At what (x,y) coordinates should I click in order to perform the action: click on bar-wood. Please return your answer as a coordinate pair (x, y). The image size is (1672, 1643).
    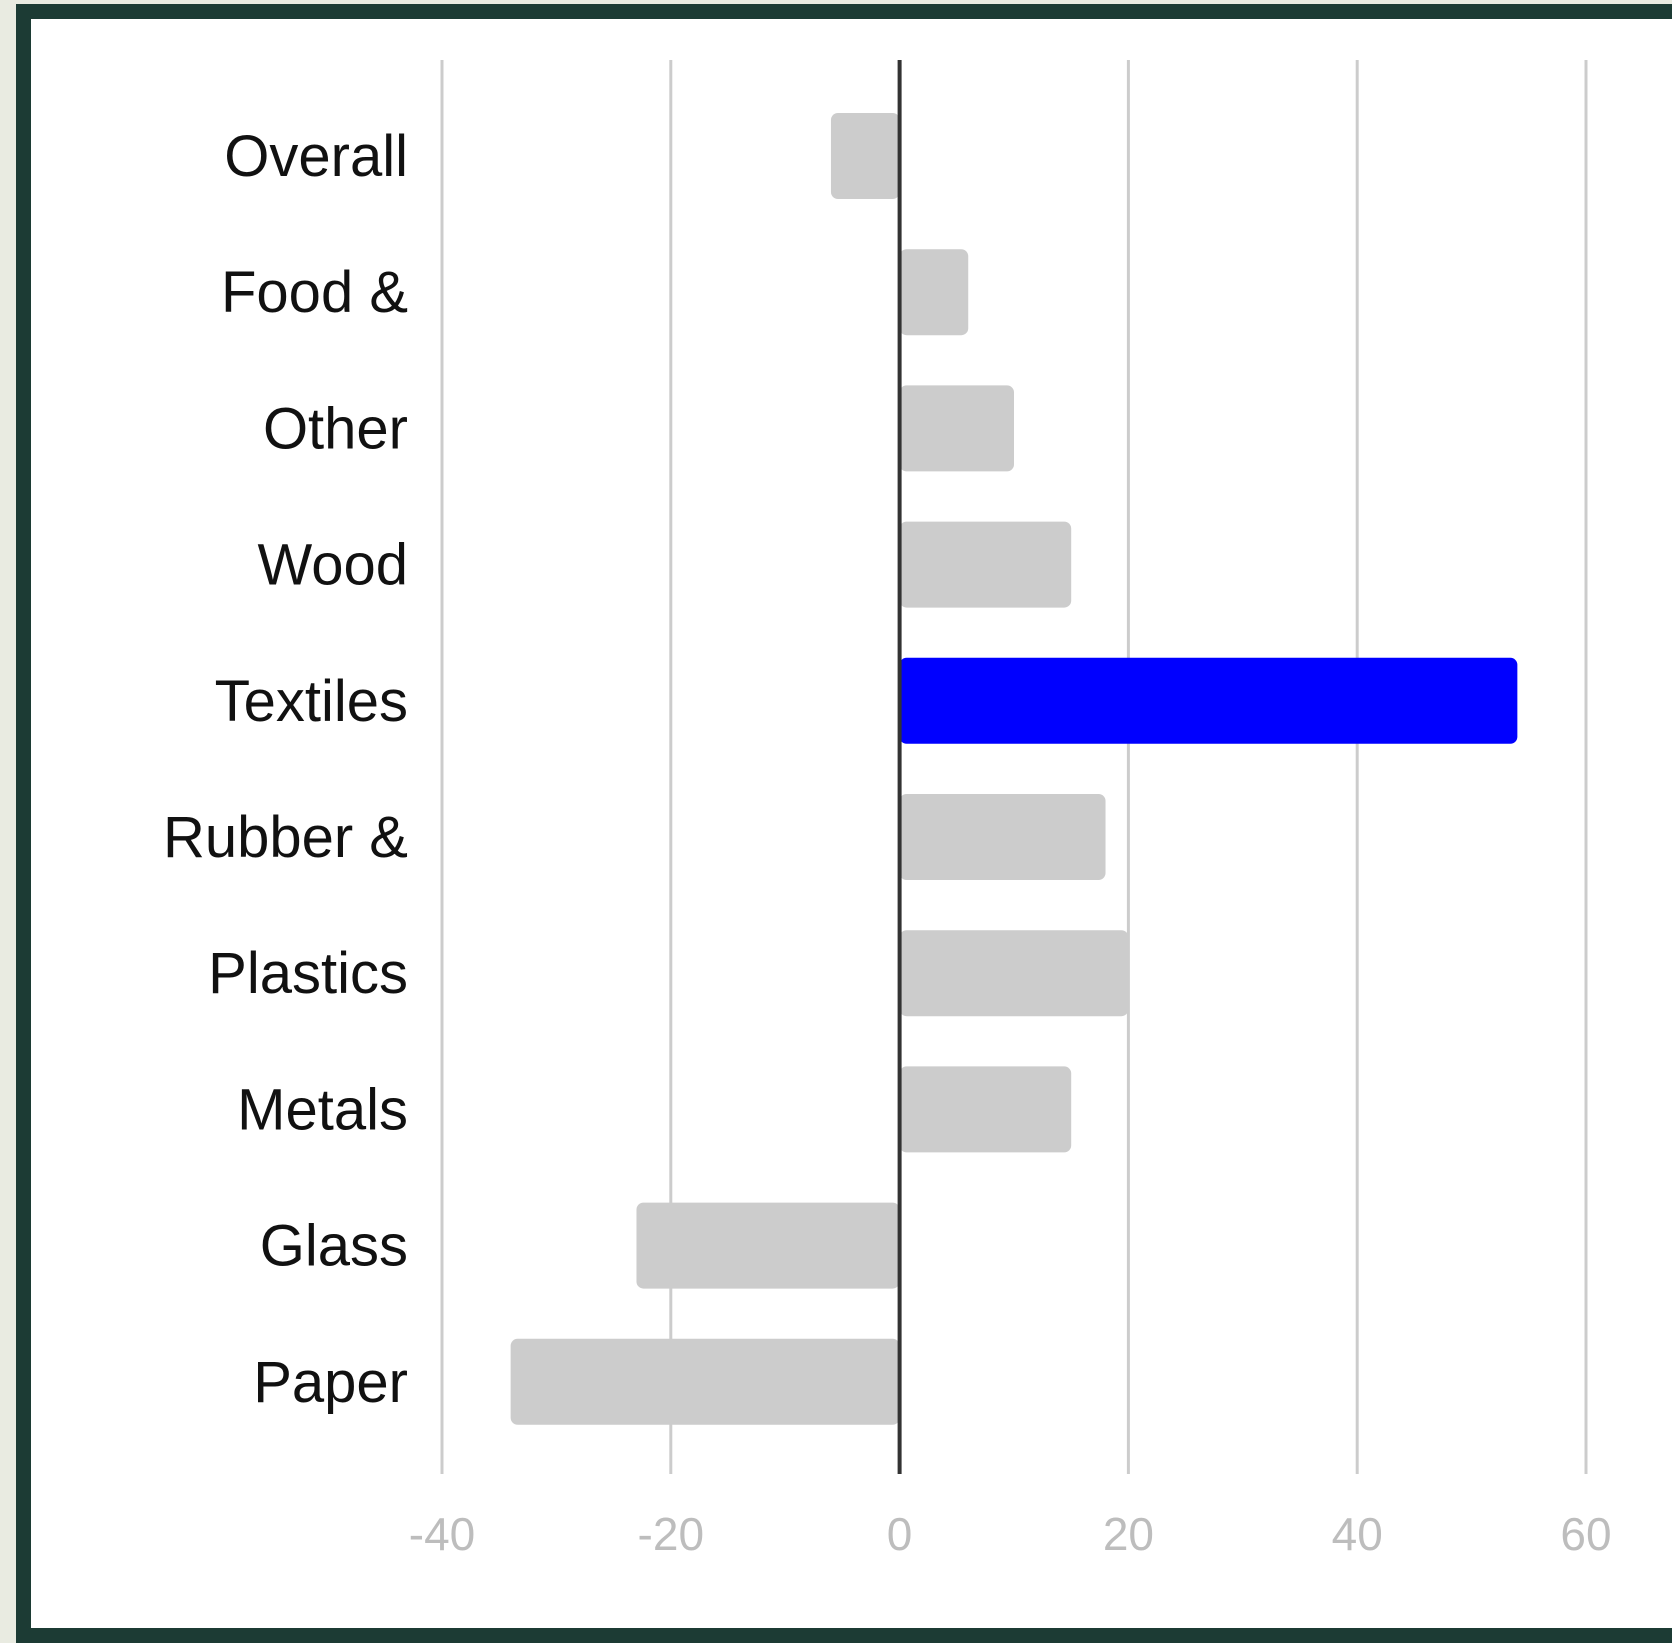
    Looking at the image, I should click on (985, 564).